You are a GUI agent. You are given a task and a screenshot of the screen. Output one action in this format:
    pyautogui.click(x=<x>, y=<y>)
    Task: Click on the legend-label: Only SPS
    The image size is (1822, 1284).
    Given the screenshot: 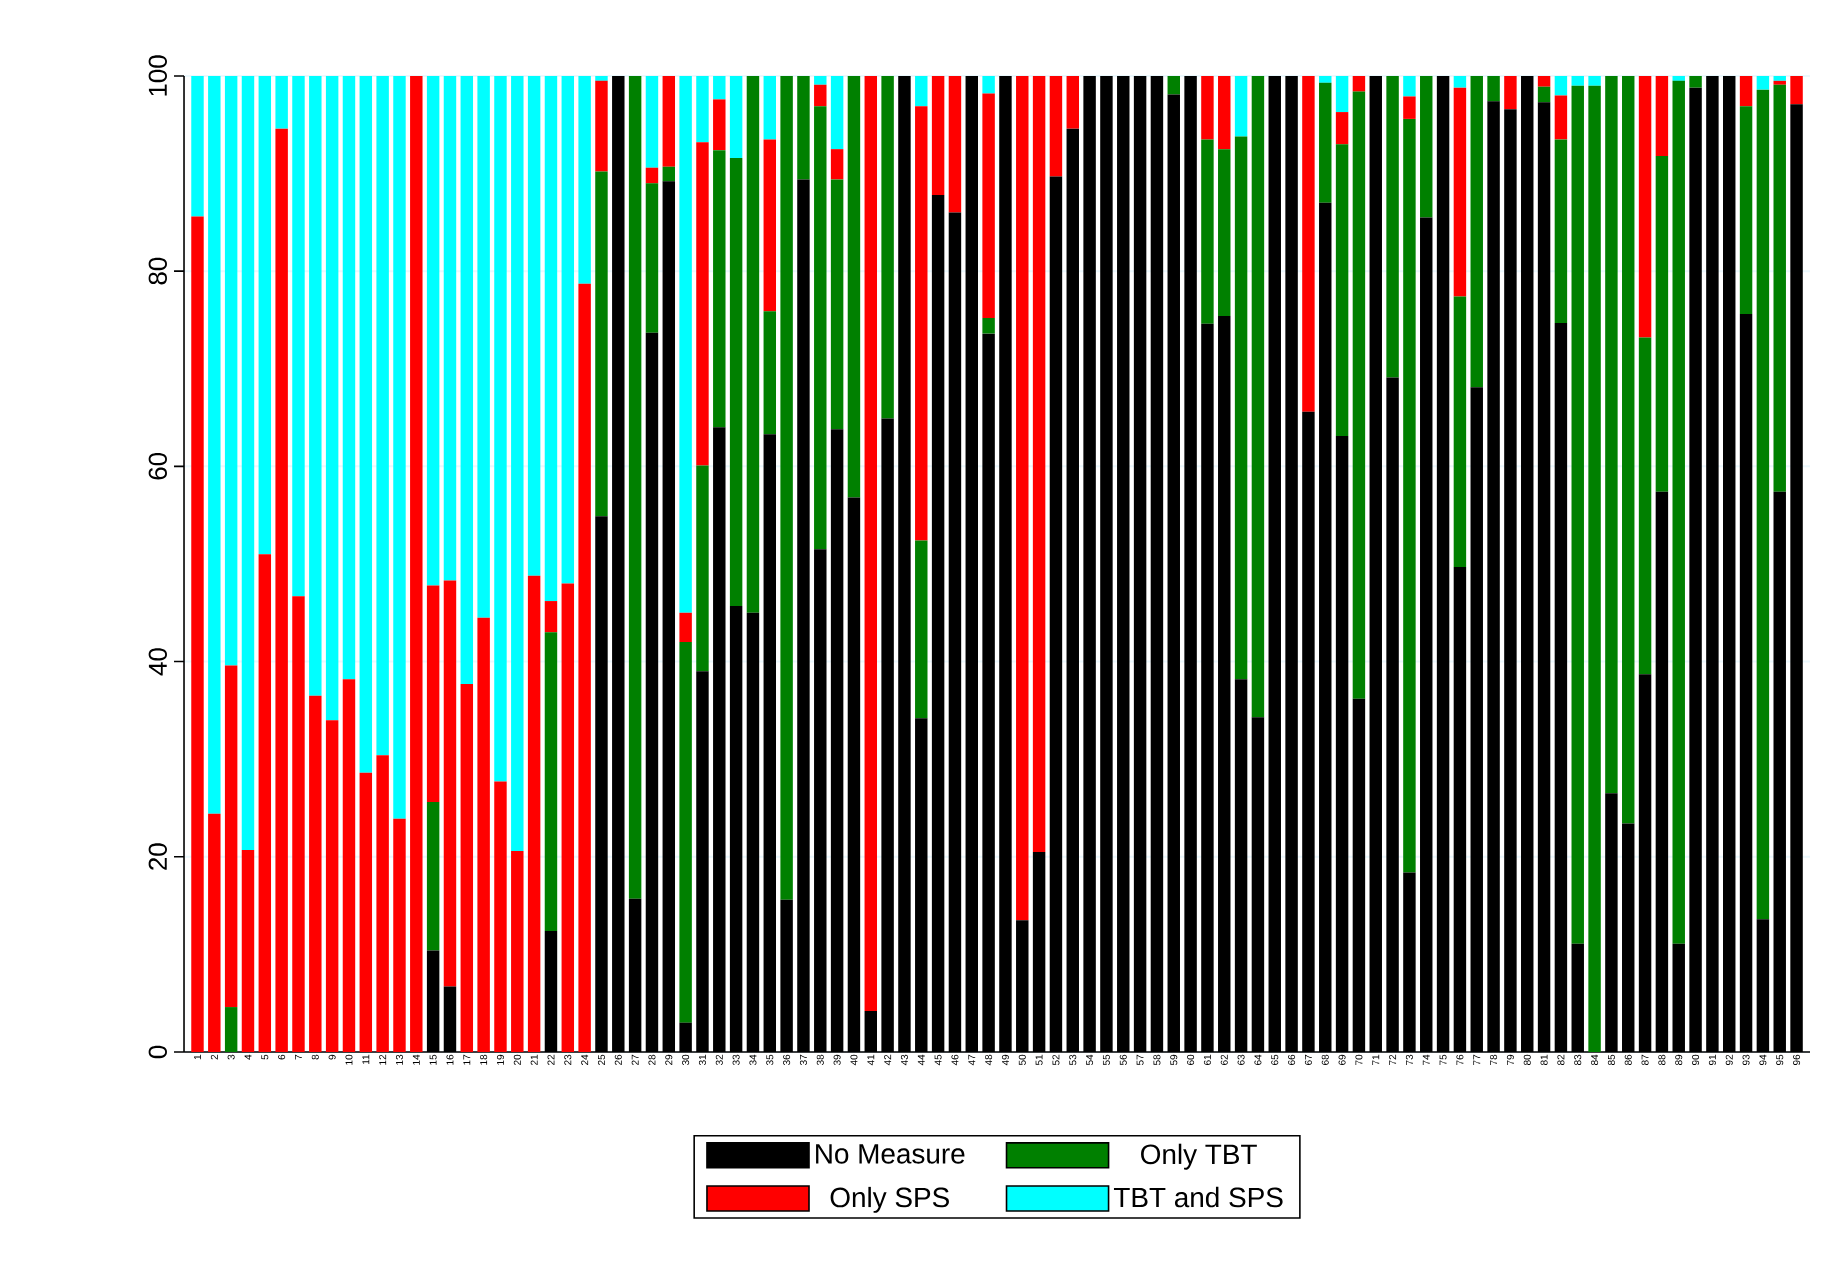 What is the action you would take?
    pyautogui.click(x=889, y=1199)
    